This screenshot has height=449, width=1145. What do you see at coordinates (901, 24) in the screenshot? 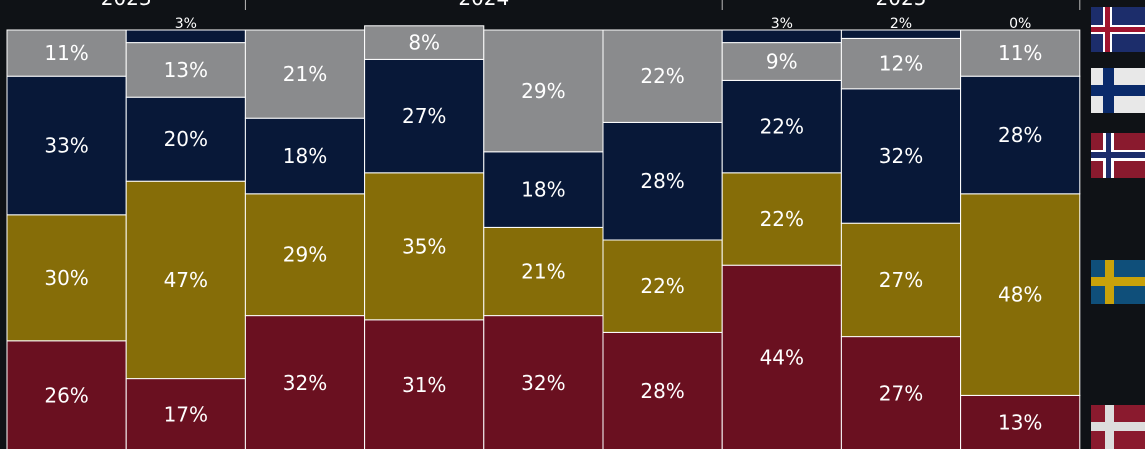
I see `value-label: 2%` at bounding box center [901, 24].